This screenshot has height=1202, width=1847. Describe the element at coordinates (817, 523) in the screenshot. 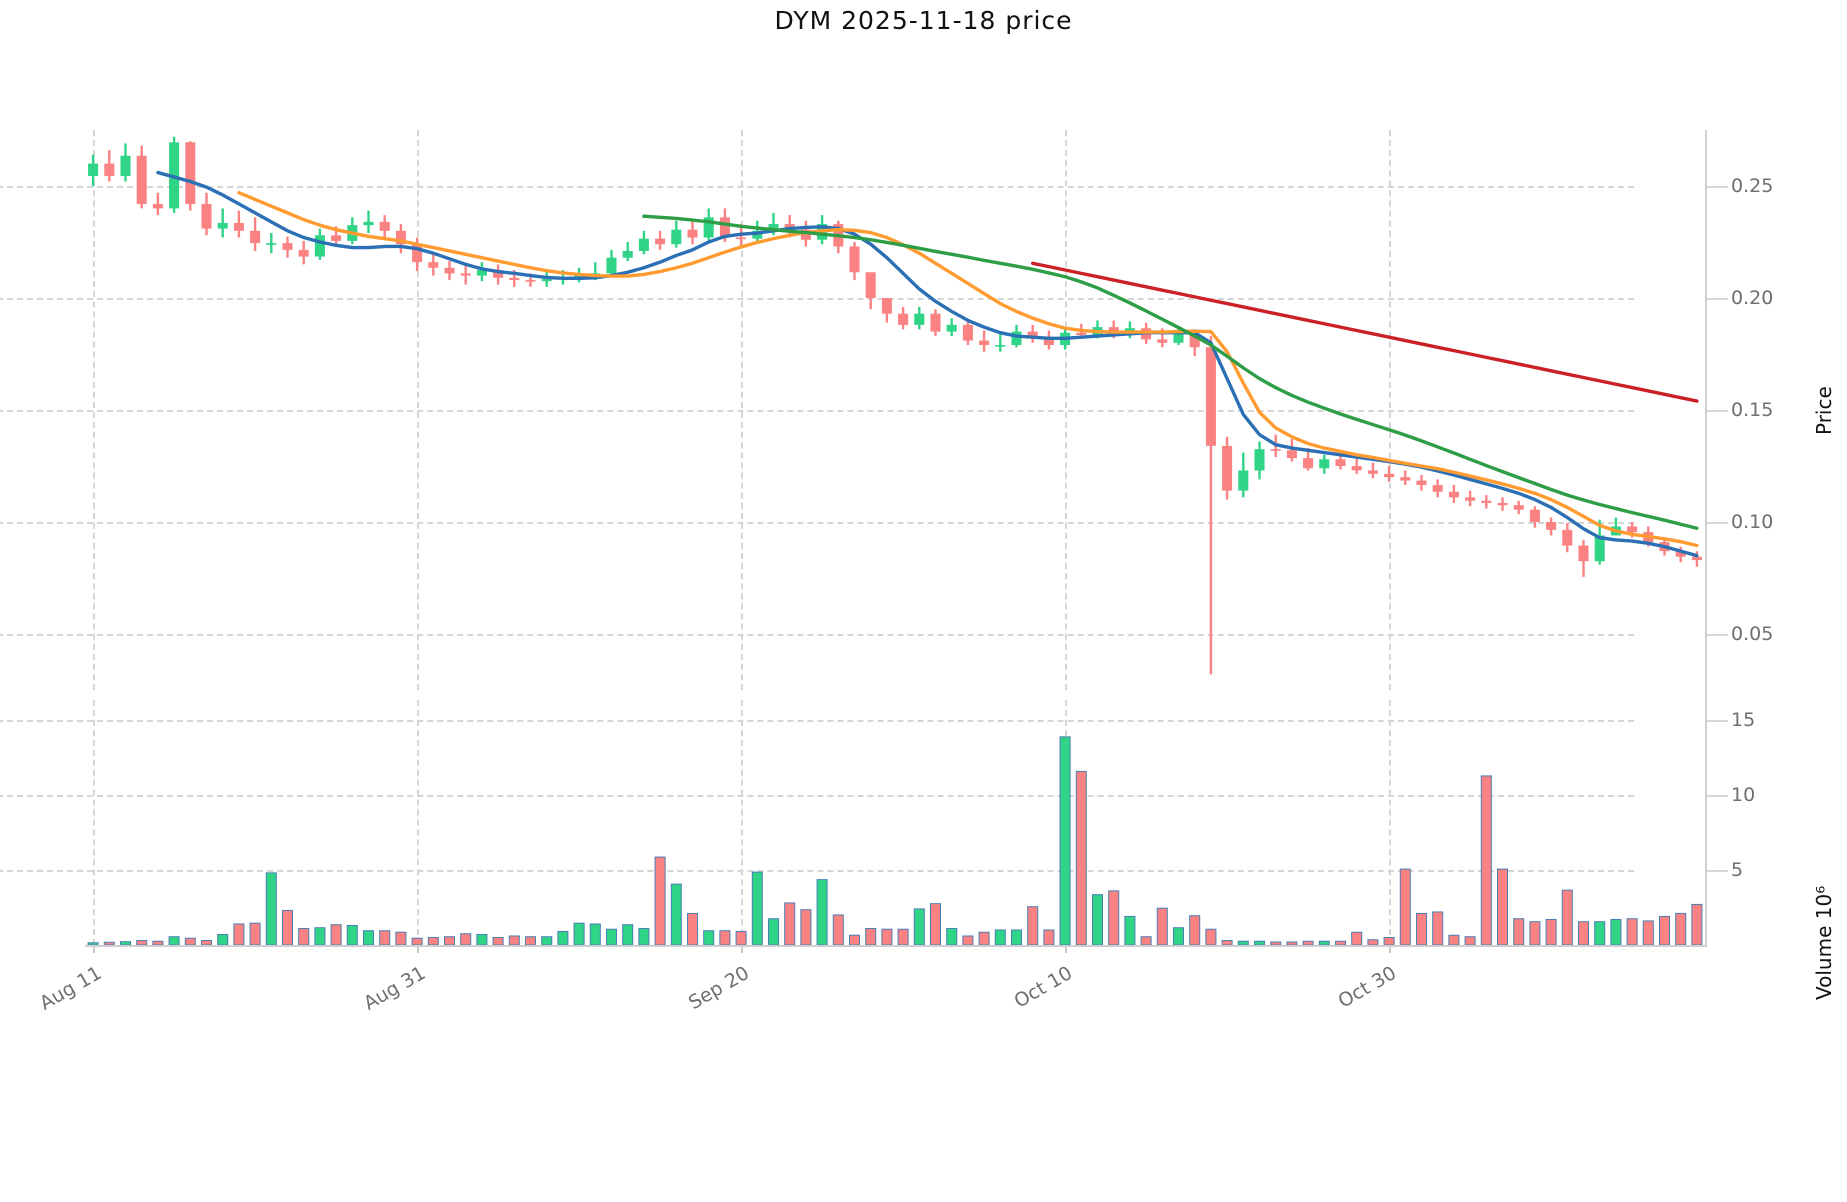

I see `price-gridline` at that location.